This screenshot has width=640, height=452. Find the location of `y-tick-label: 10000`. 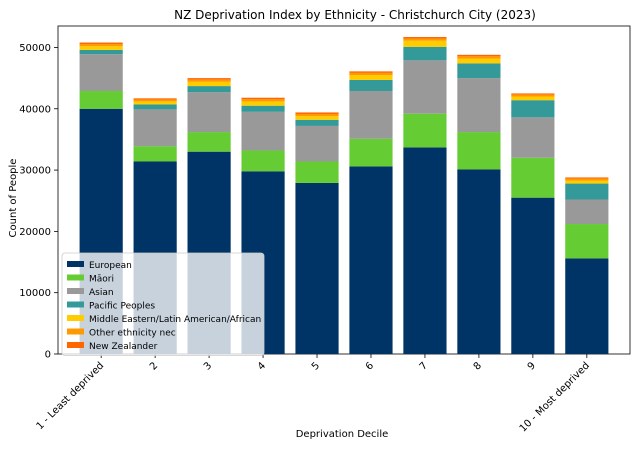

y-tick-label: 10000 is located at coordinates (35, 293).